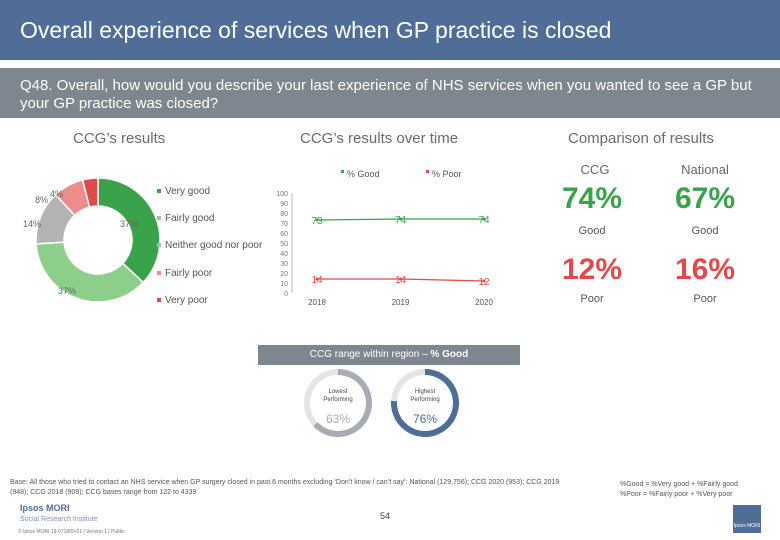  I want to click on donut-slice-very-poor, so click(90, 192).